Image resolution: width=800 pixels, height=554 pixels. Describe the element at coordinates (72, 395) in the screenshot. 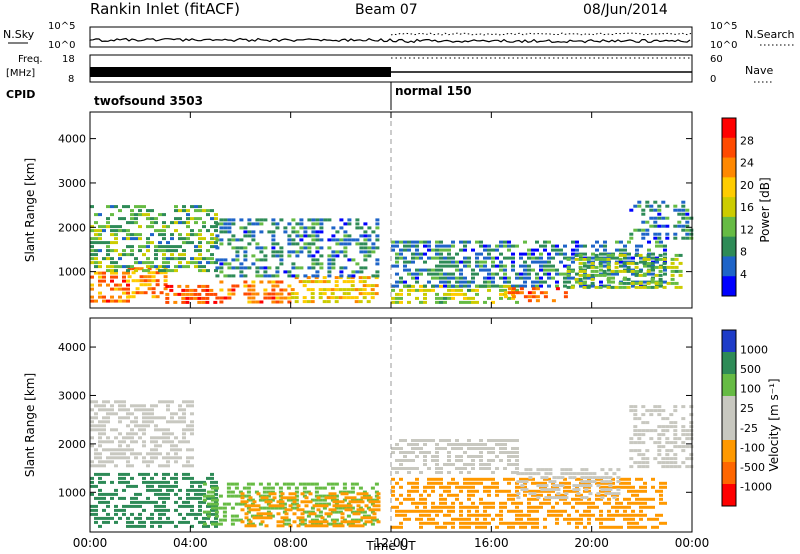

I see `range-tick-label: 3000` at that location.